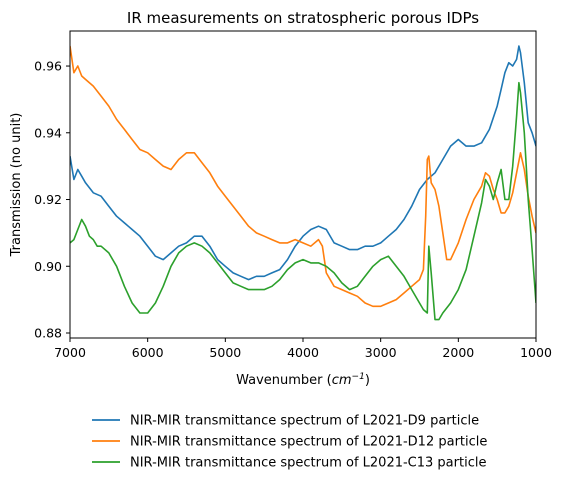  What do you see at coordinates (367, 380) in the screenshot?
I see `x-axis-label-close: )` at bounding box center [367, 380].